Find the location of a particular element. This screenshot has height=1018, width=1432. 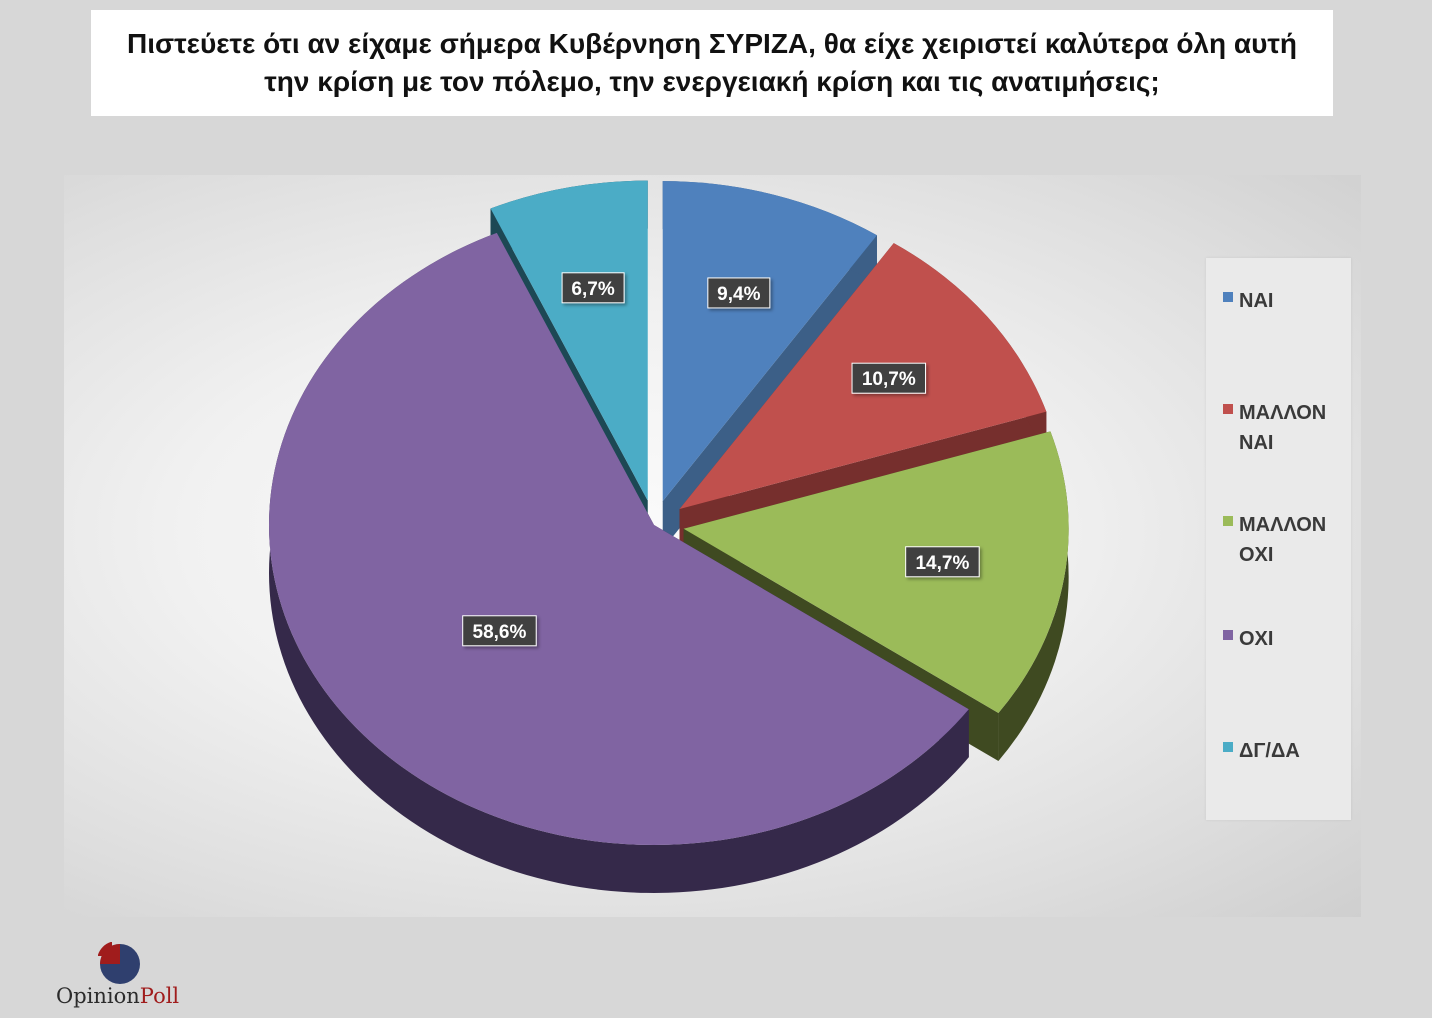

legend-item-oxi: ΟΧΙ is located at coordinates (1281, 639).